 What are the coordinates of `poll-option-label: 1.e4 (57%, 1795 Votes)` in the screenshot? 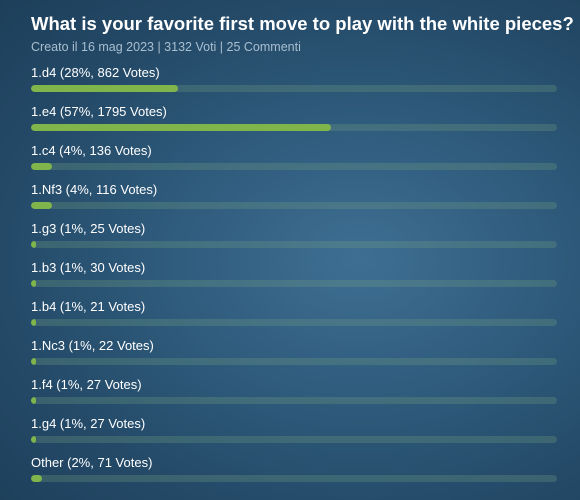 It's located at (99, 111).